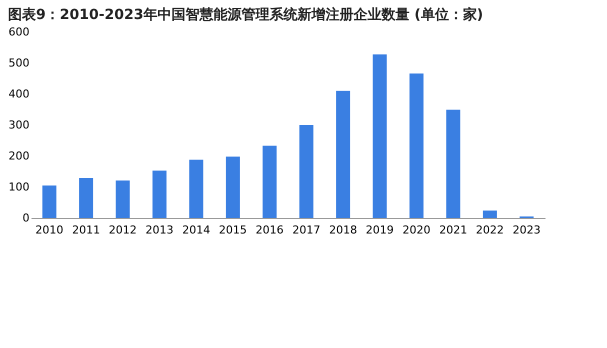 This screenshot has height=348, width=607. What do you see at coordinates (19, 156) in the screenshot?
I see `y-tick-label: 200` at bounding box center [19, 156].